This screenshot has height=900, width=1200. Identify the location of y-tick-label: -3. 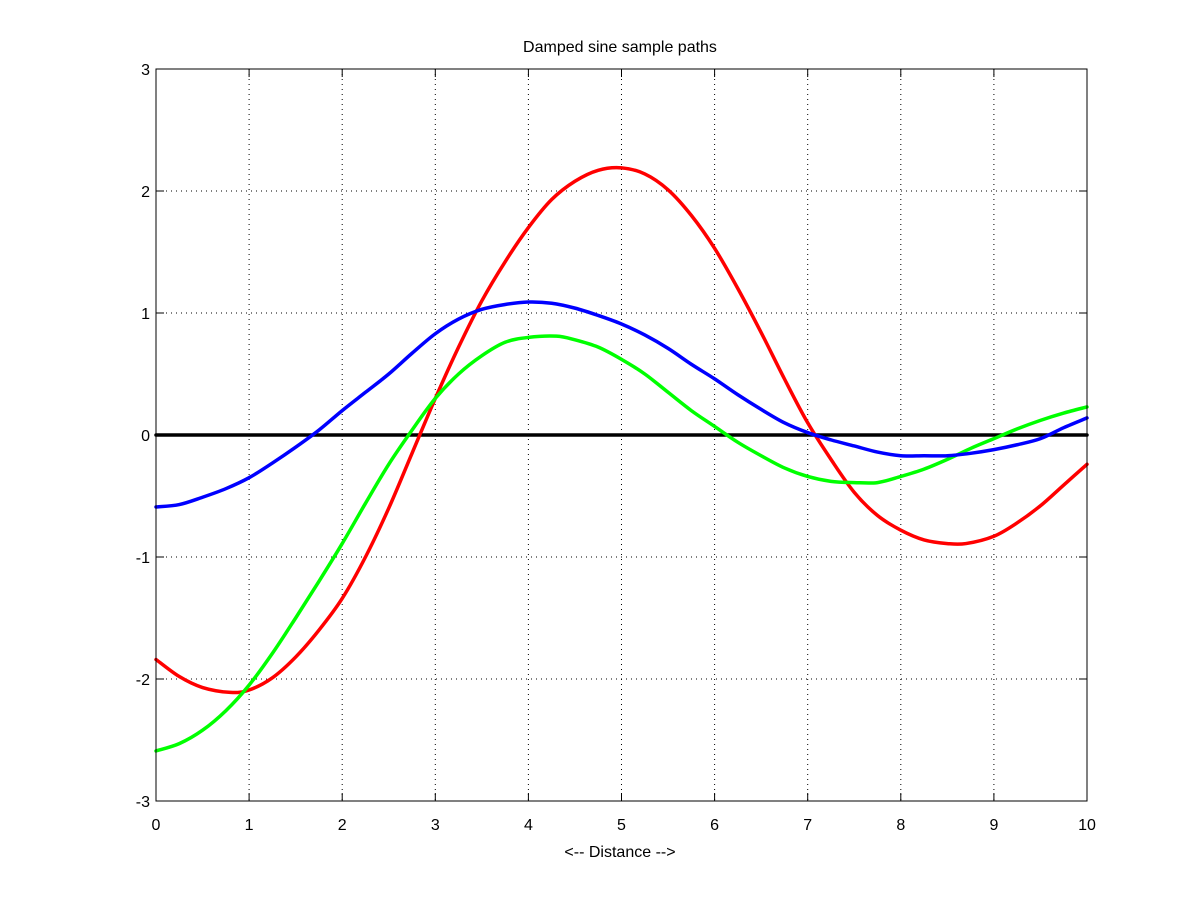
(143, 802).